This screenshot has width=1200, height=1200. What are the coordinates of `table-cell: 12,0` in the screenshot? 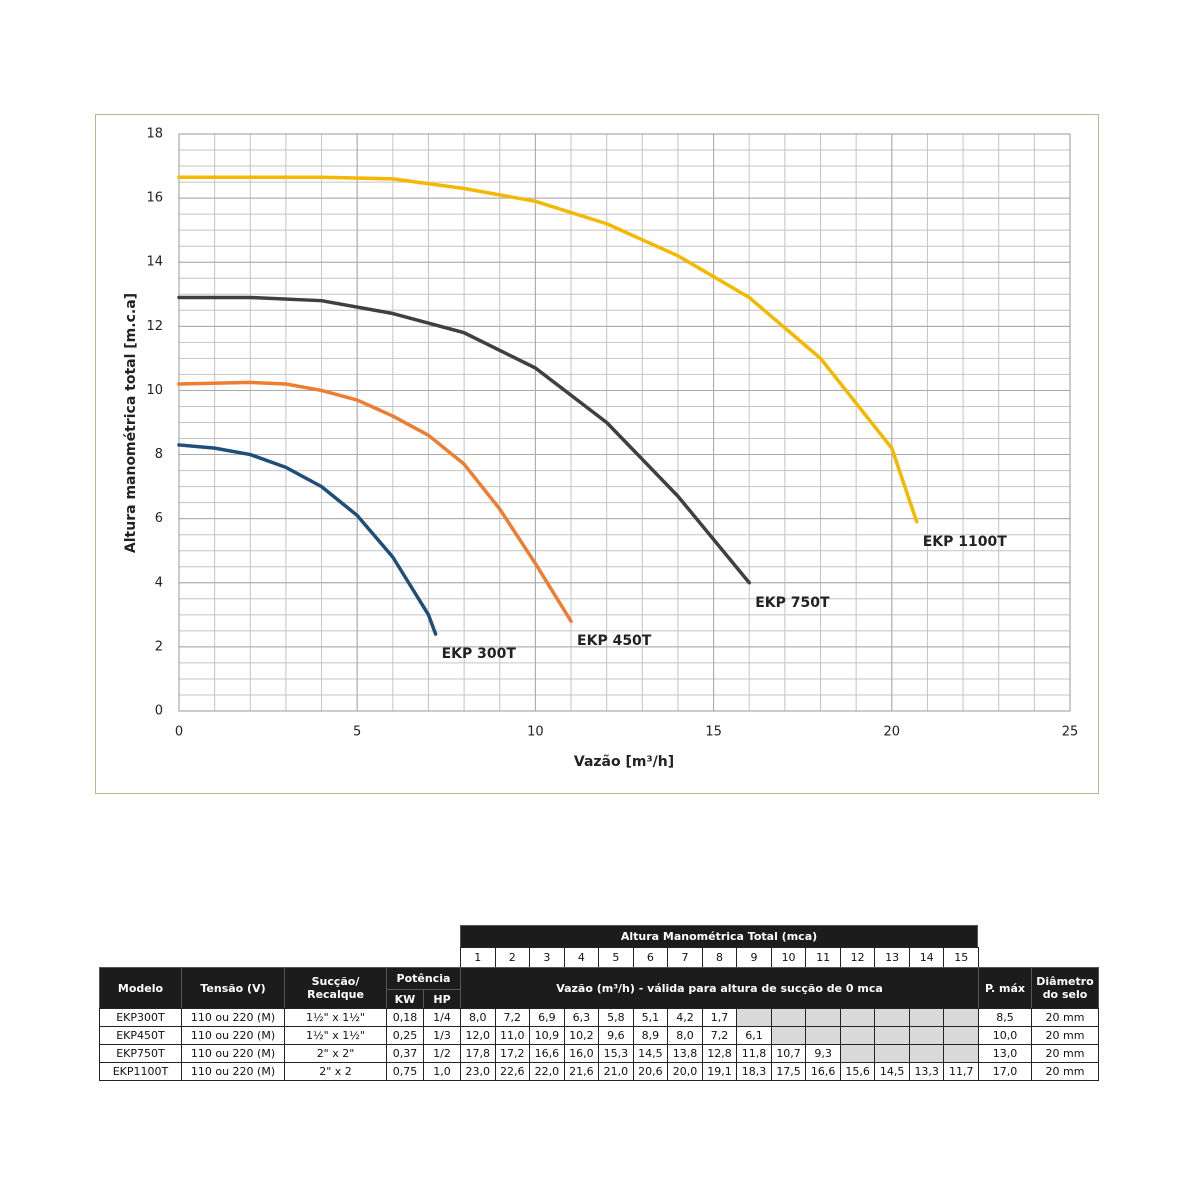 It's located at (478, 1035).